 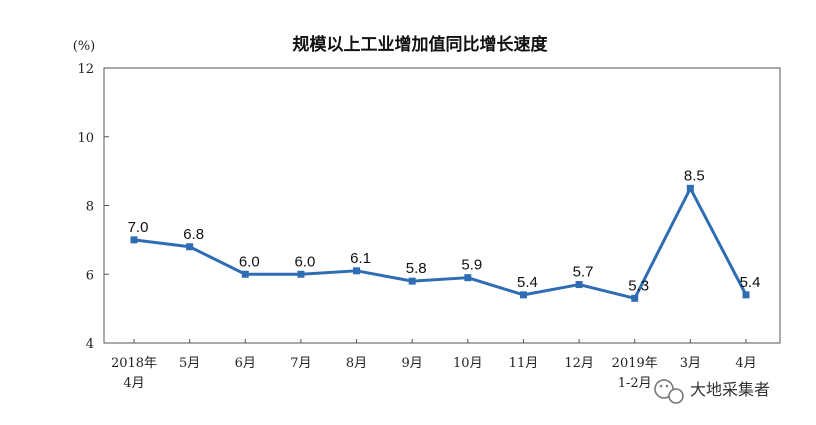 I want to click on y-axis-ticks: 4 6 8 10 12, so click(x=93, y=207).